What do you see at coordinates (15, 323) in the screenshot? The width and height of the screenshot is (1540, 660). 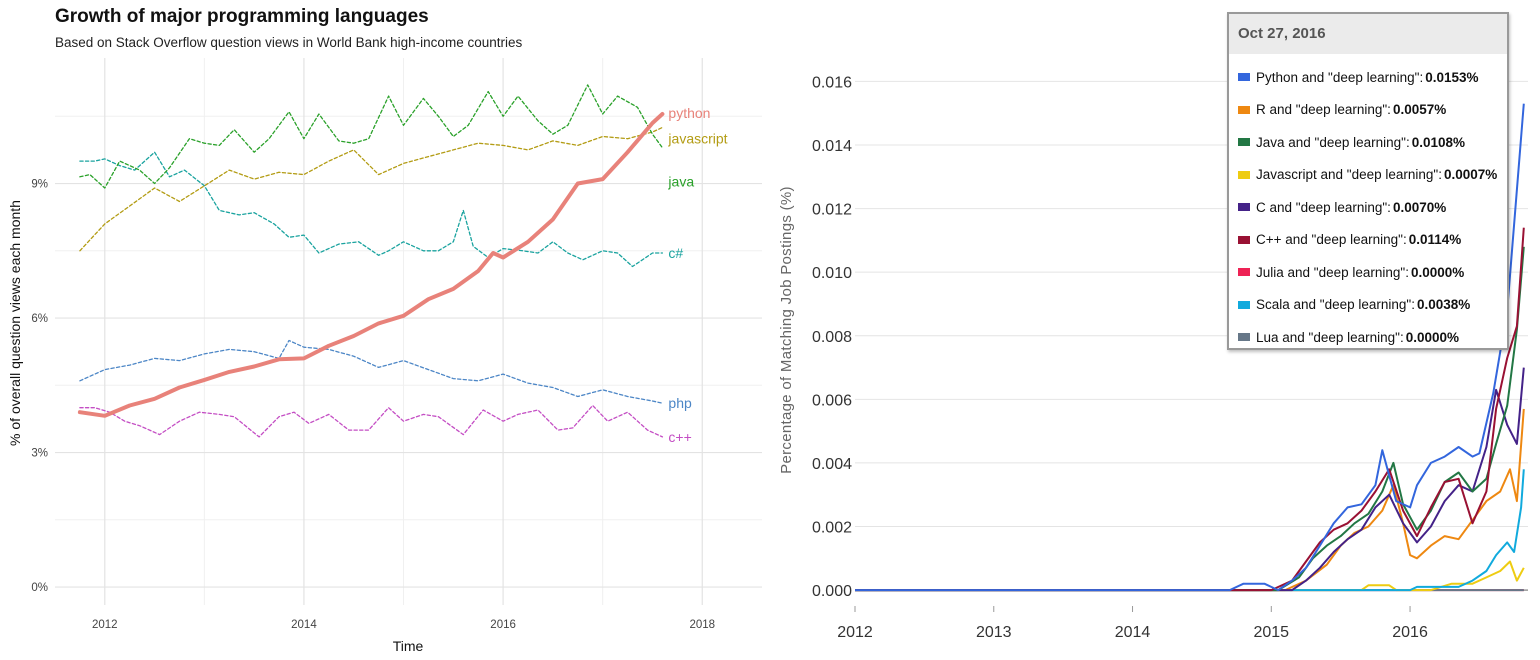 I see `left-chart-y-axis-label: % of overall question views each month` at bounding box center [15, 323].